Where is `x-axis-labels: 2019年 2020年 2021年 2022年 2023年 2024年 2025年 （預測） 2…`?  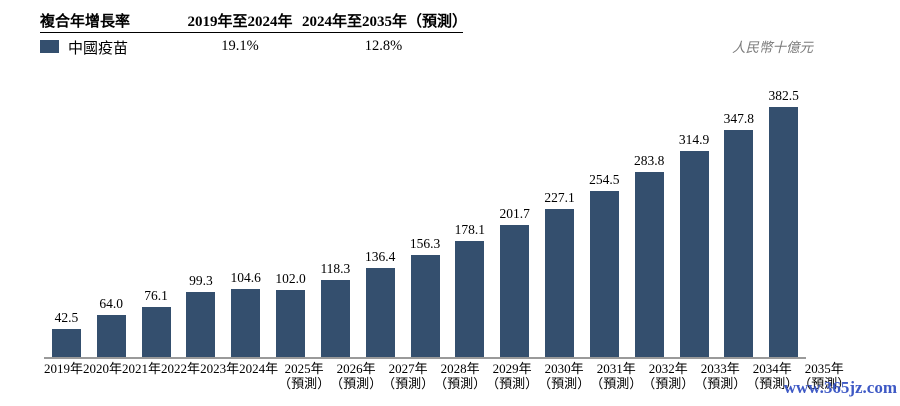
x-axis-labels: 2019年 2020年 2021年 2022年 2023年 2024年 2025年 （預測） 2… is located at coordinates (447, 376).